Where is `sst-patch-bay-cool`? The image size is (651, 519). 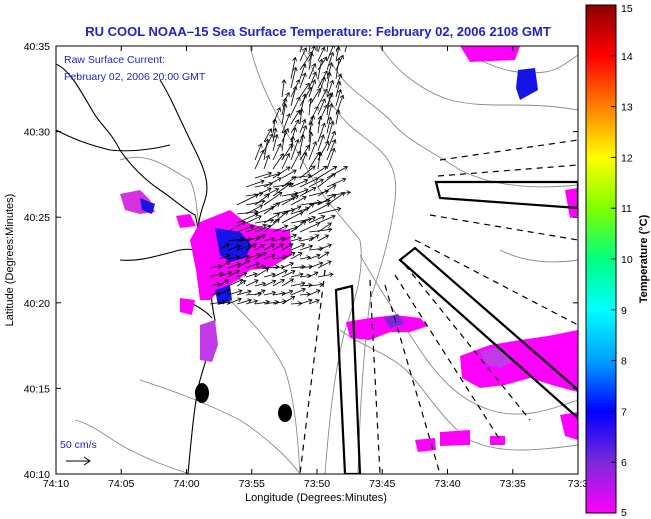
sst-patch-bay-cool is located at coordinates (147, 206).